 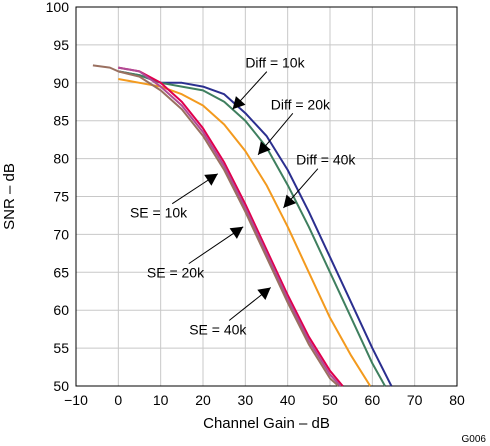 What do you see at coordinates (266, 423) in the screenshot?
I see `x-axis-label: Channel Gain – dB` at bounding box center [266, 423].